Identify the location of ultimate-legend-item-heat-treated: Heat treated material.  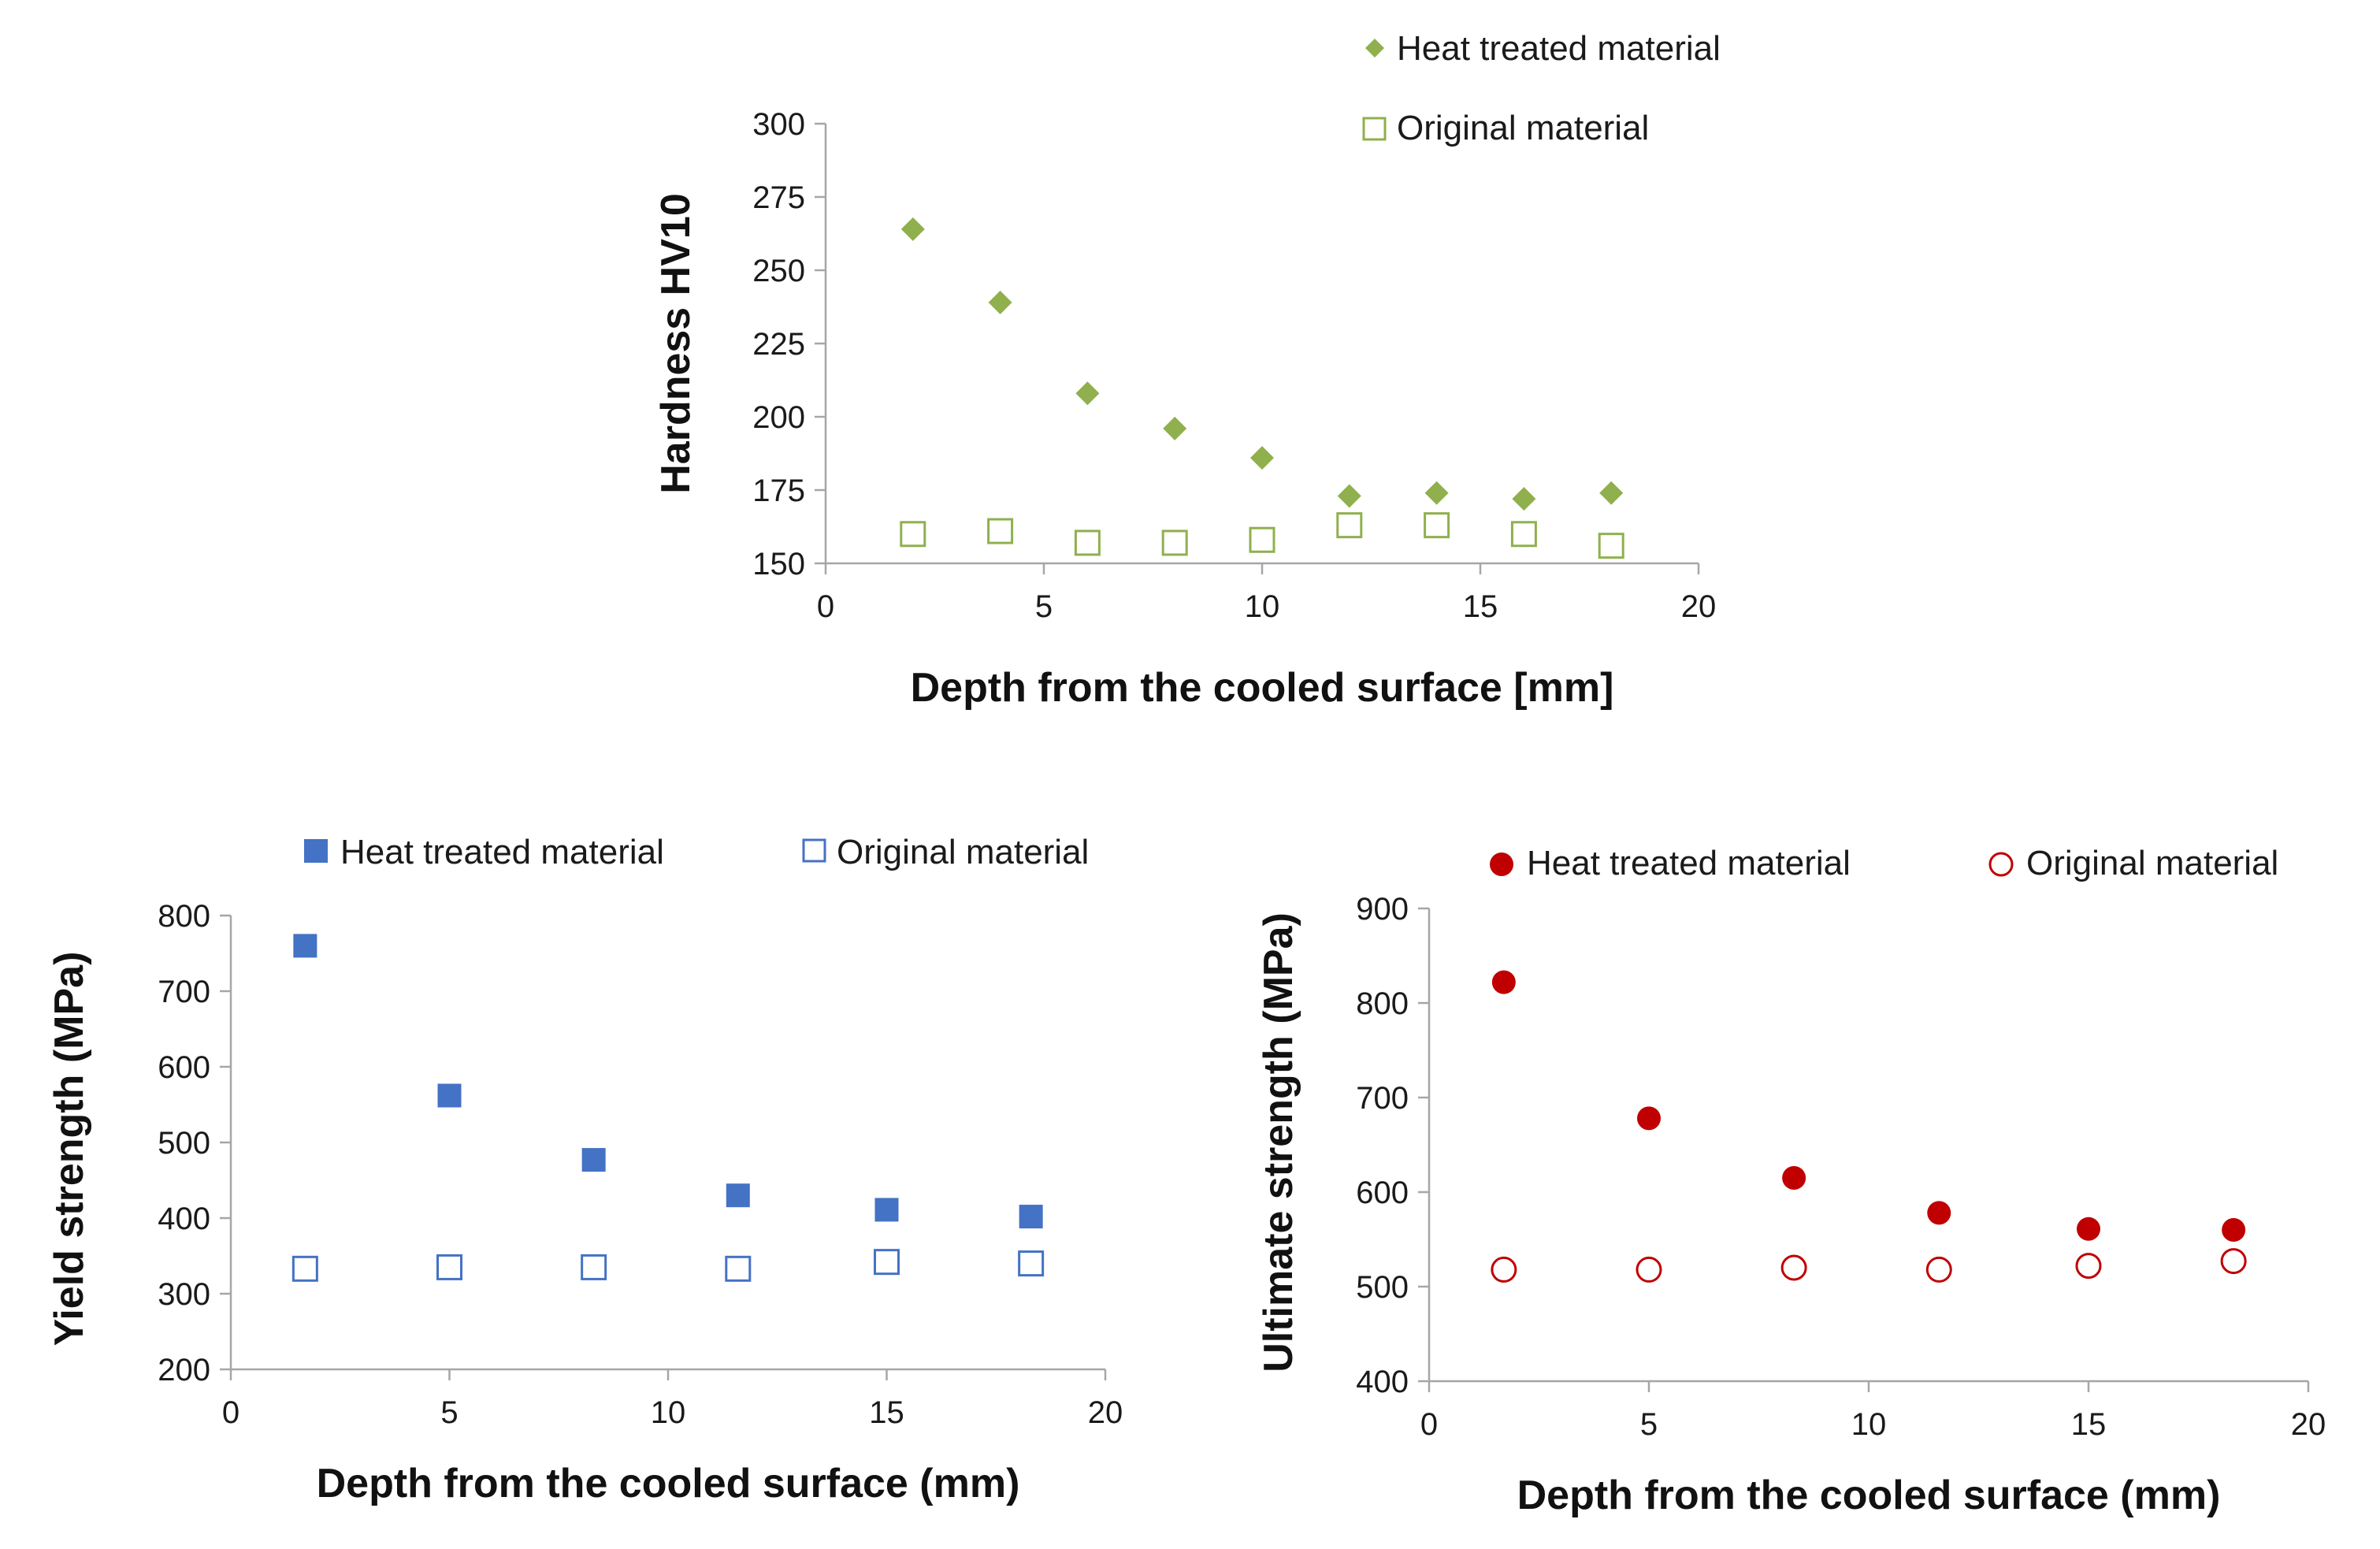
(1670, 863).